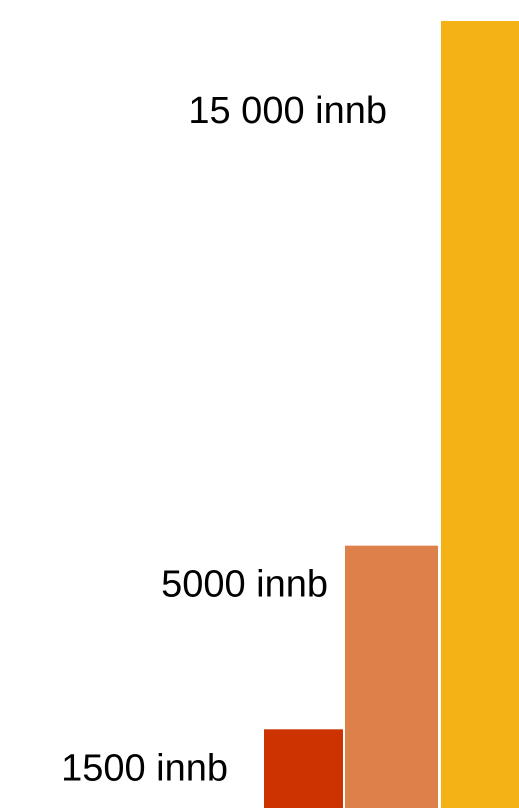 The width and height of the screenshot is (519, 808). I want to click on data-label-2: 5000 innb, so click(244, 585).